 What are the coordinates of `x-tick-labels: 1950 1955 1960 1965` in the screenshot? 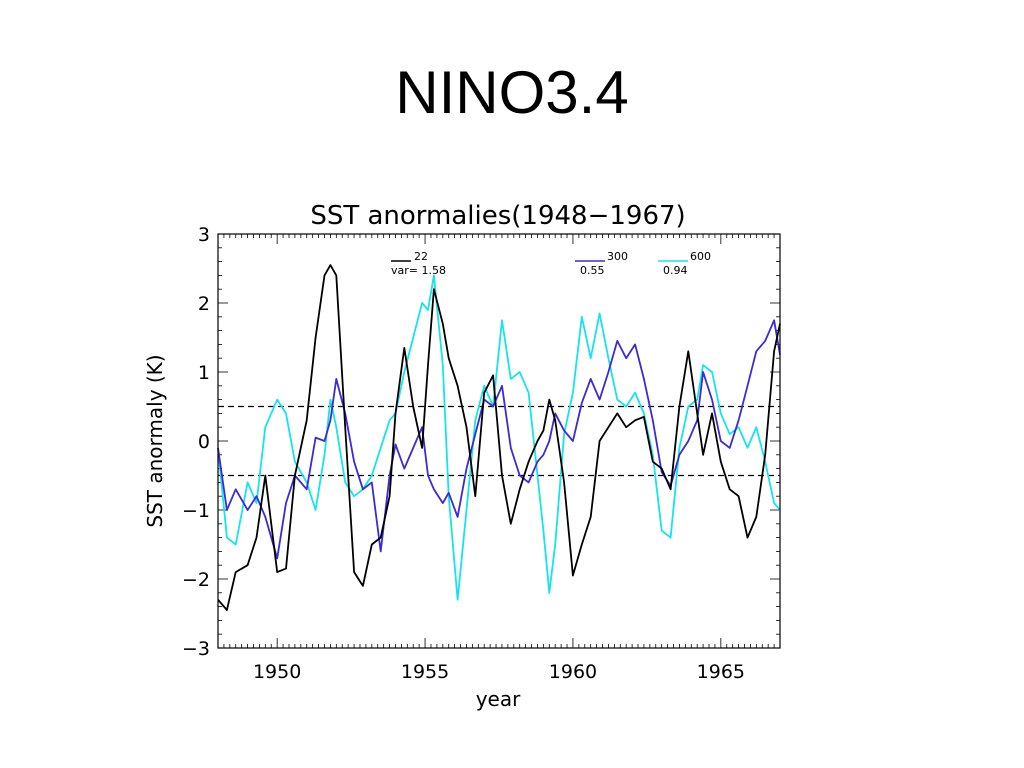 It's located at (499, 672).